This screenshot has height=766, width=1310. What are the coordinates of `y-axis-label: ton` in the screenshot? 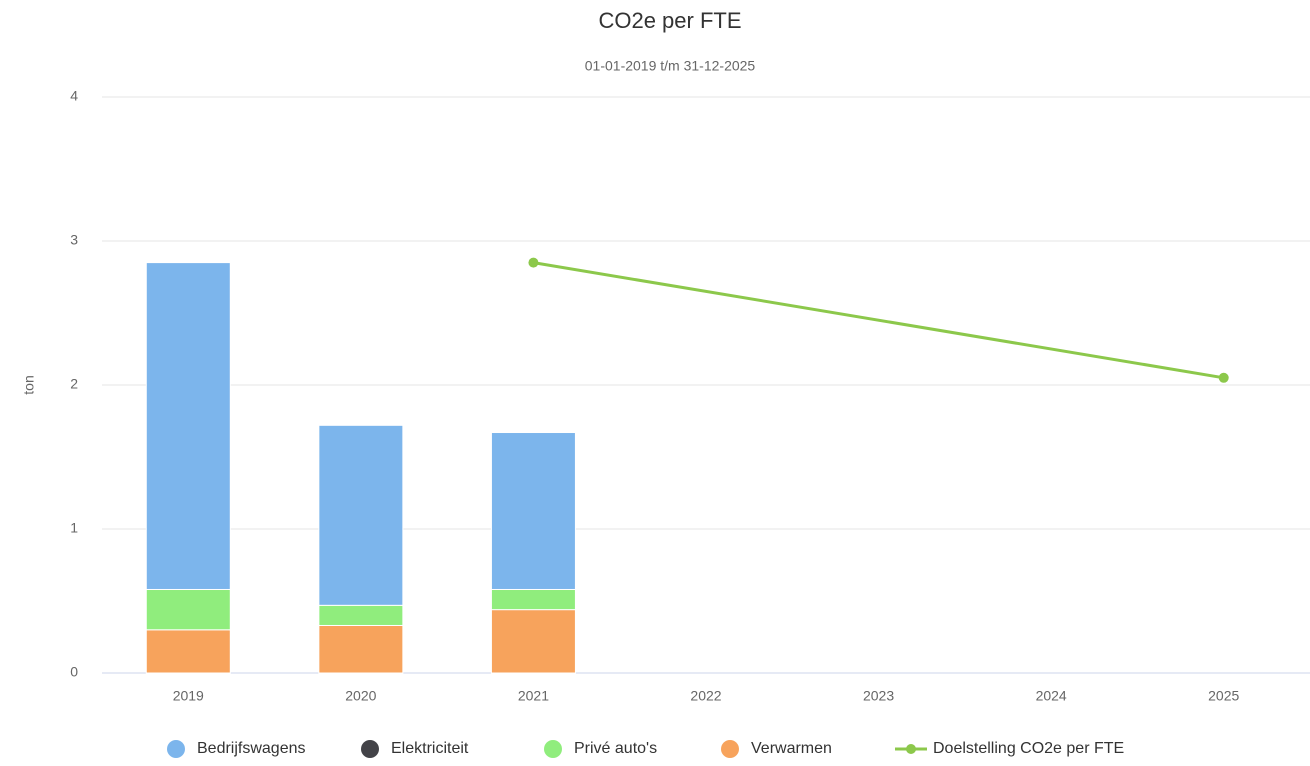 It's located at (29, 384).